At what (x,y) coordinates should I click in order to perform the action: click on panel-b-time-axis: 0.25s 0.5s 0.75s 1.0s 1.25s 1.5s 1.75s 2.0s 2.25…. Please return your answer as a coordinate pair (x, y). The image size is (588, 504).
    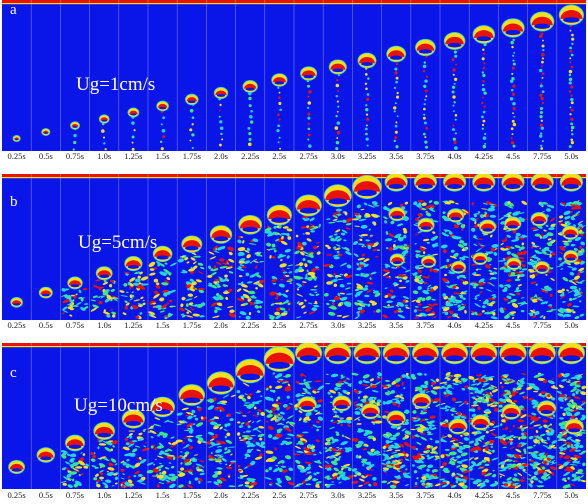
    Looking at the image, I should click on (294, 327).